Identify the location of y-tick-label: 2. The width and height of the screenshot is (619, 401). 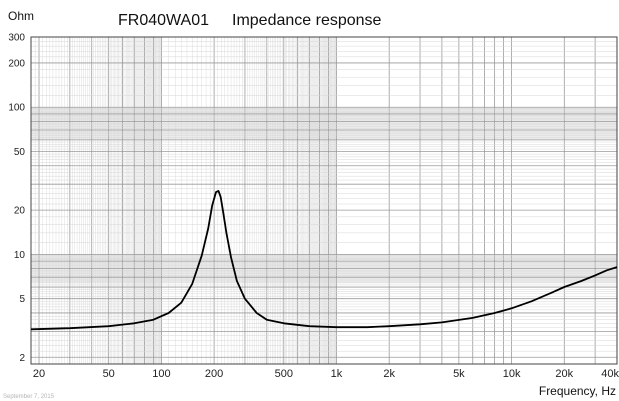
(22, 358).